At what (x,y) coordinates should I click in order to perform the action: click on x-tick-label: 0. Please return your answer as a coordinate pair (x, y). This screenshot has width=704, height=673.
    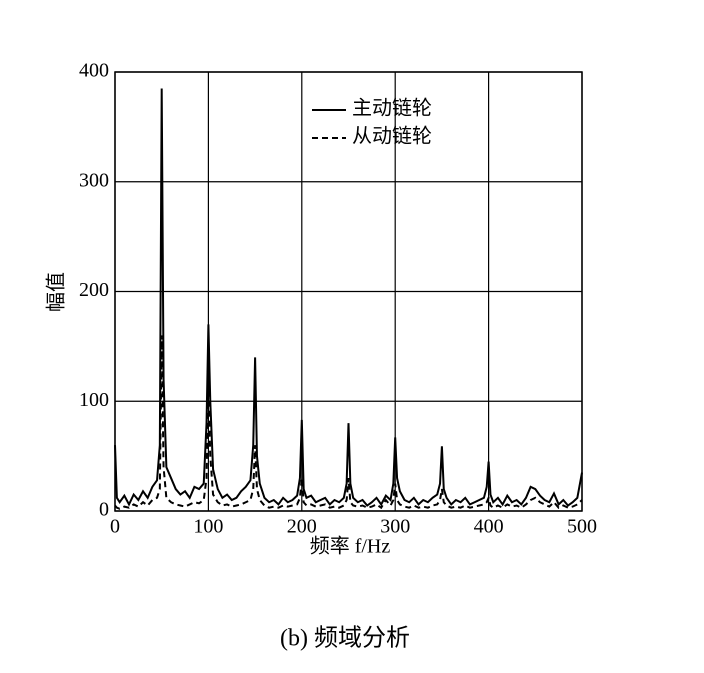
    Looking at the image, I should click on (115, 527).